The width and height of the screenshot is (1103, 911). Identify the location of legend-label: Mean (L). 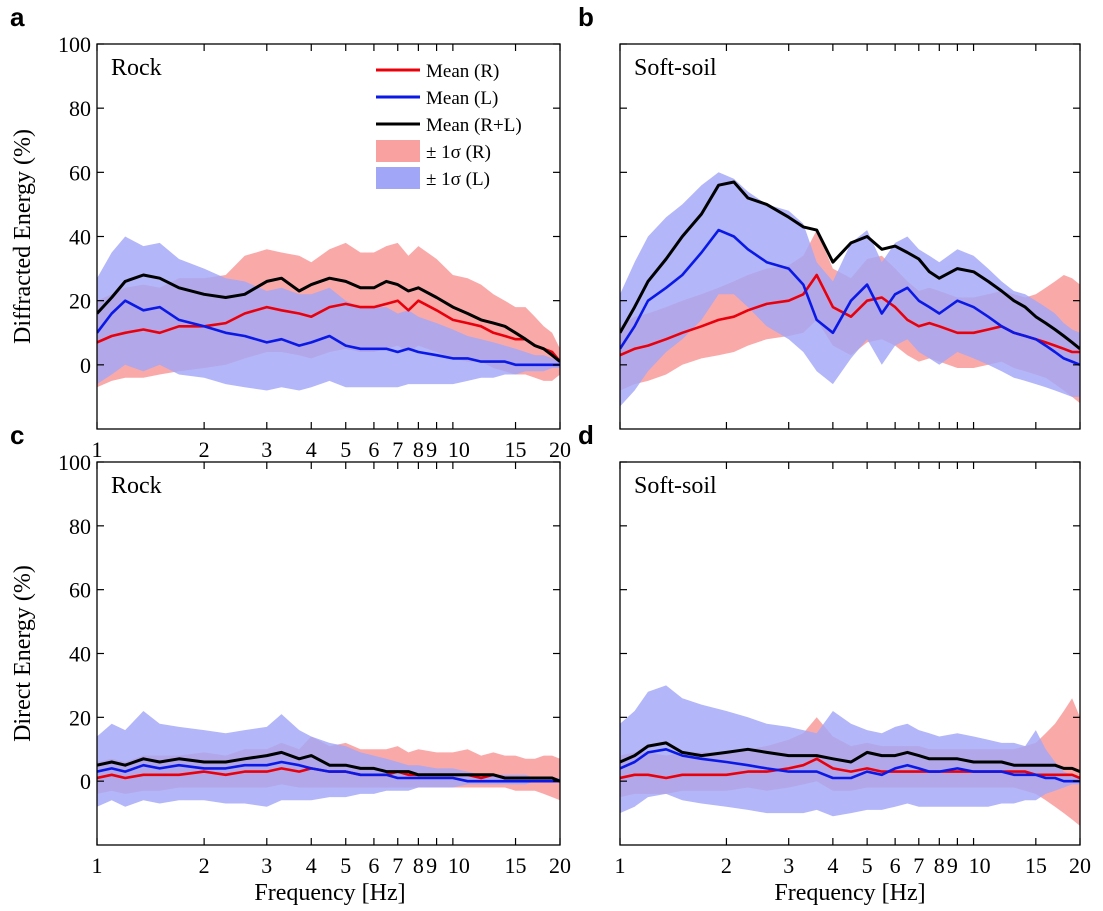
(462, 98).